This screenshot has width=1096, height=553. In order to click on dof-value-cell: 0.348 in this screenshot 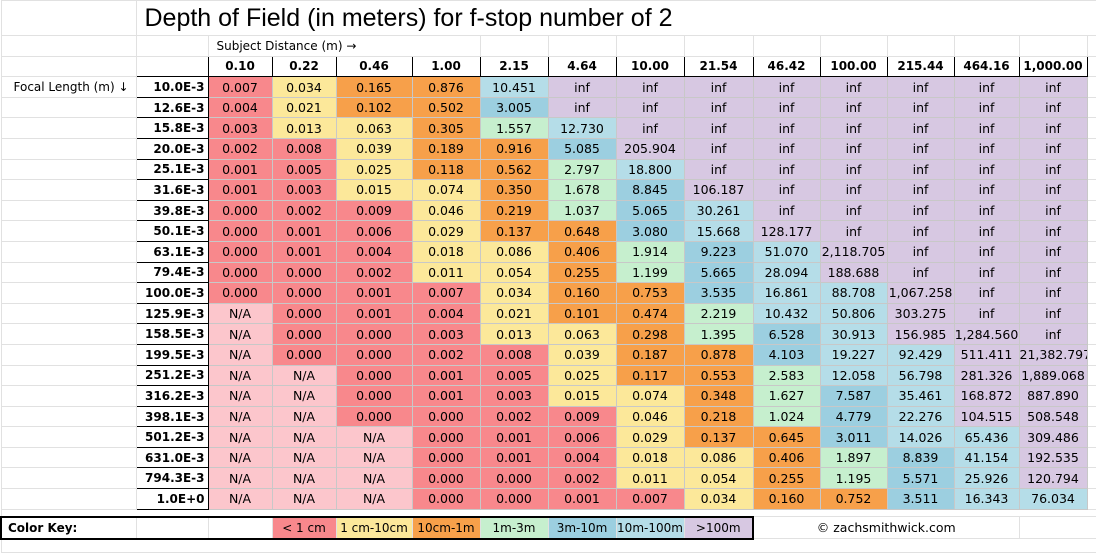, I will do `click(718, 396)`.